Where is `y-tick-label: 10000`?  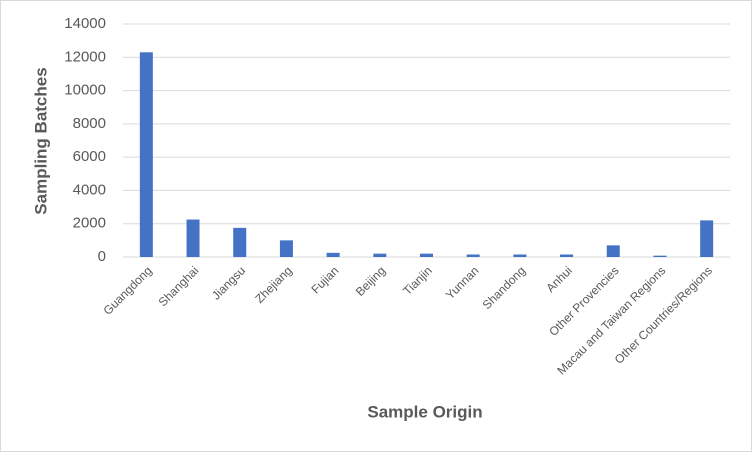
y-tick-label: 10000 is located at coordinates (85, 90).